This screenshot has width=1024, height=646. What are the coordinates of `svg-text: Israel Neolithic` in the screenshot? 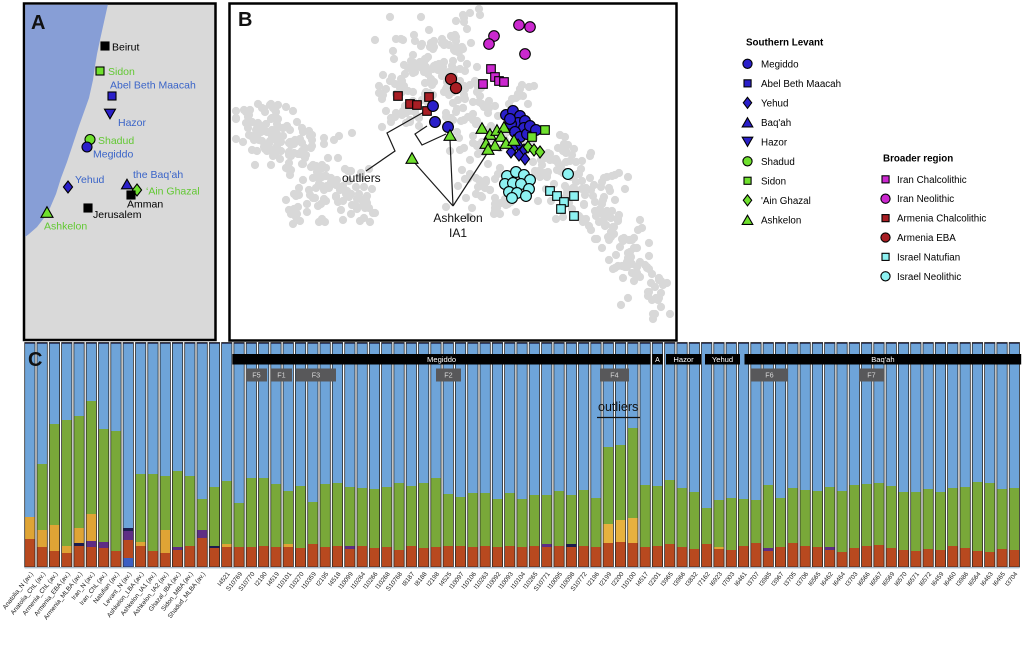 It's located at (929, 277).